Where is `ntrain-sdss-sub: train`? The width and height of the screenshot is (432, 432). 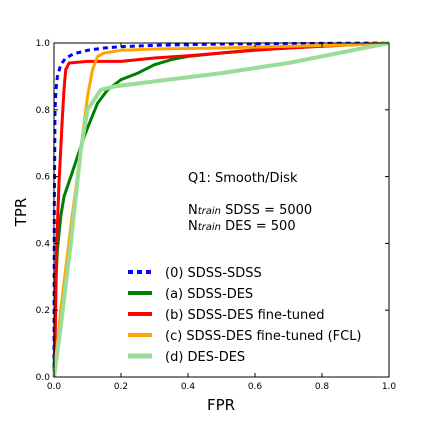 ntrain-sdss-sub: train is located at coordinates (209, 211).